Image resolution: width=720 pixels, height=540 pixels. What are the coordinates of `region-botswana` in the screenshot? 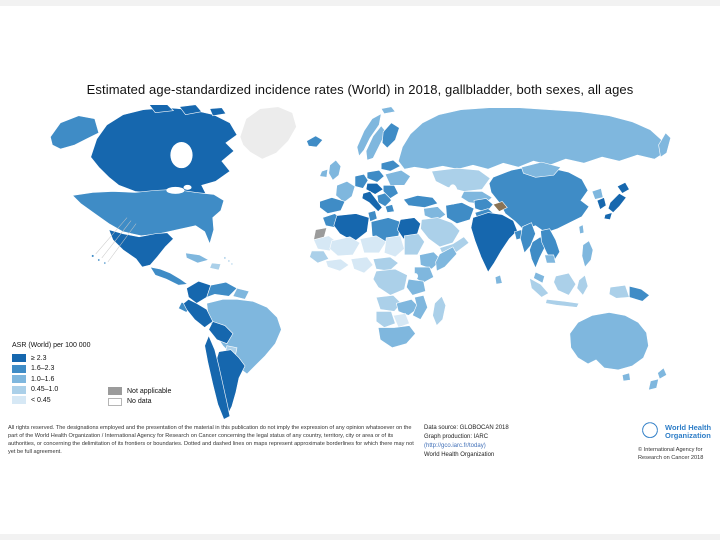 It's located at (401, 320).